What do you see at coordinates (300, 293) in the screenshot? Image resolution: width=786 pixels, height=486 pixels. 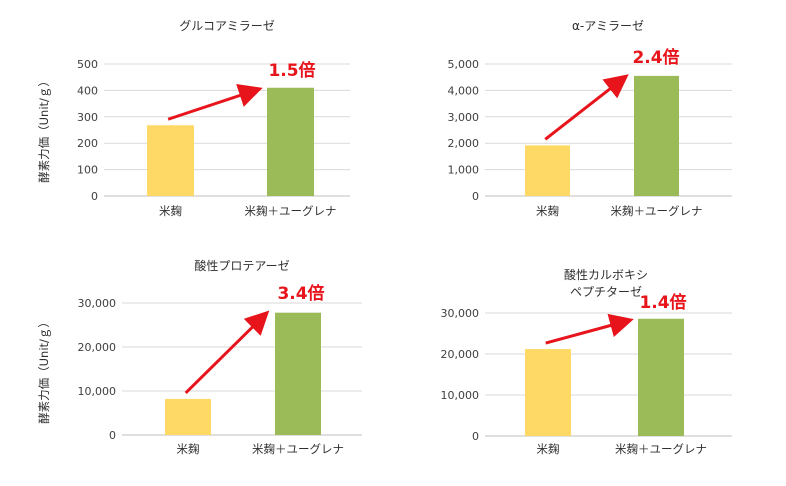 I see `multiplier-annotation: 3.4倍` at bounding box center [300, 293].